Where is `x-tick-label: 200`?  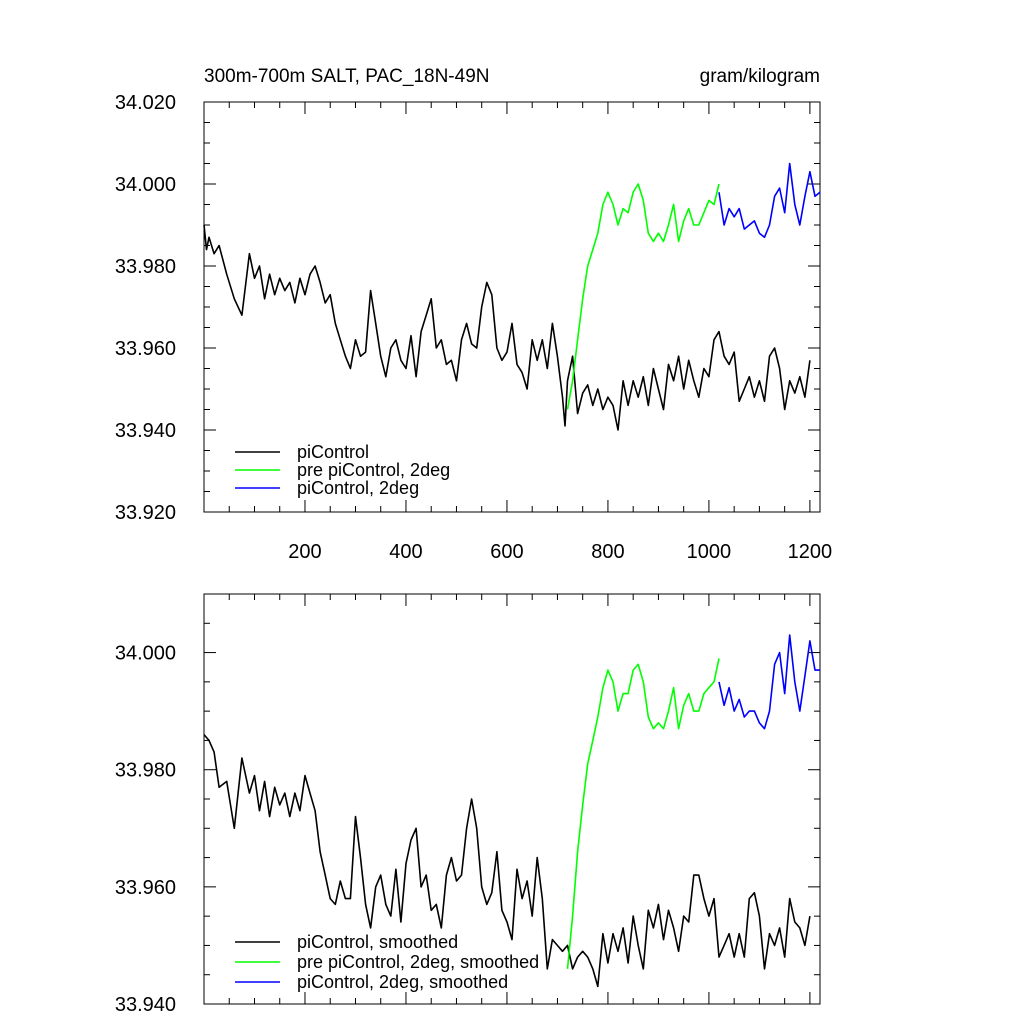 x-tick-label: 200 is located at coordinates (304, 552).